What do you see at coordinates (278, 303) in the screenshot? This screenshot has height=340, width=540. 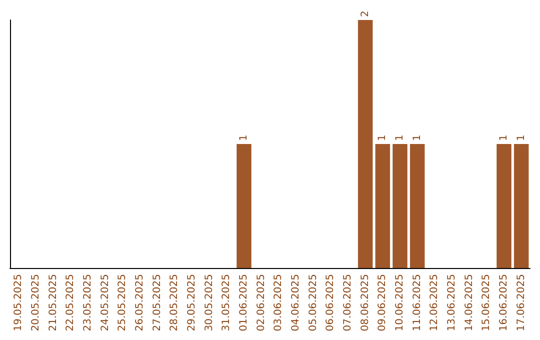 I see `x-tick-label: 03.06.2025` at bounding box center [278, 303].